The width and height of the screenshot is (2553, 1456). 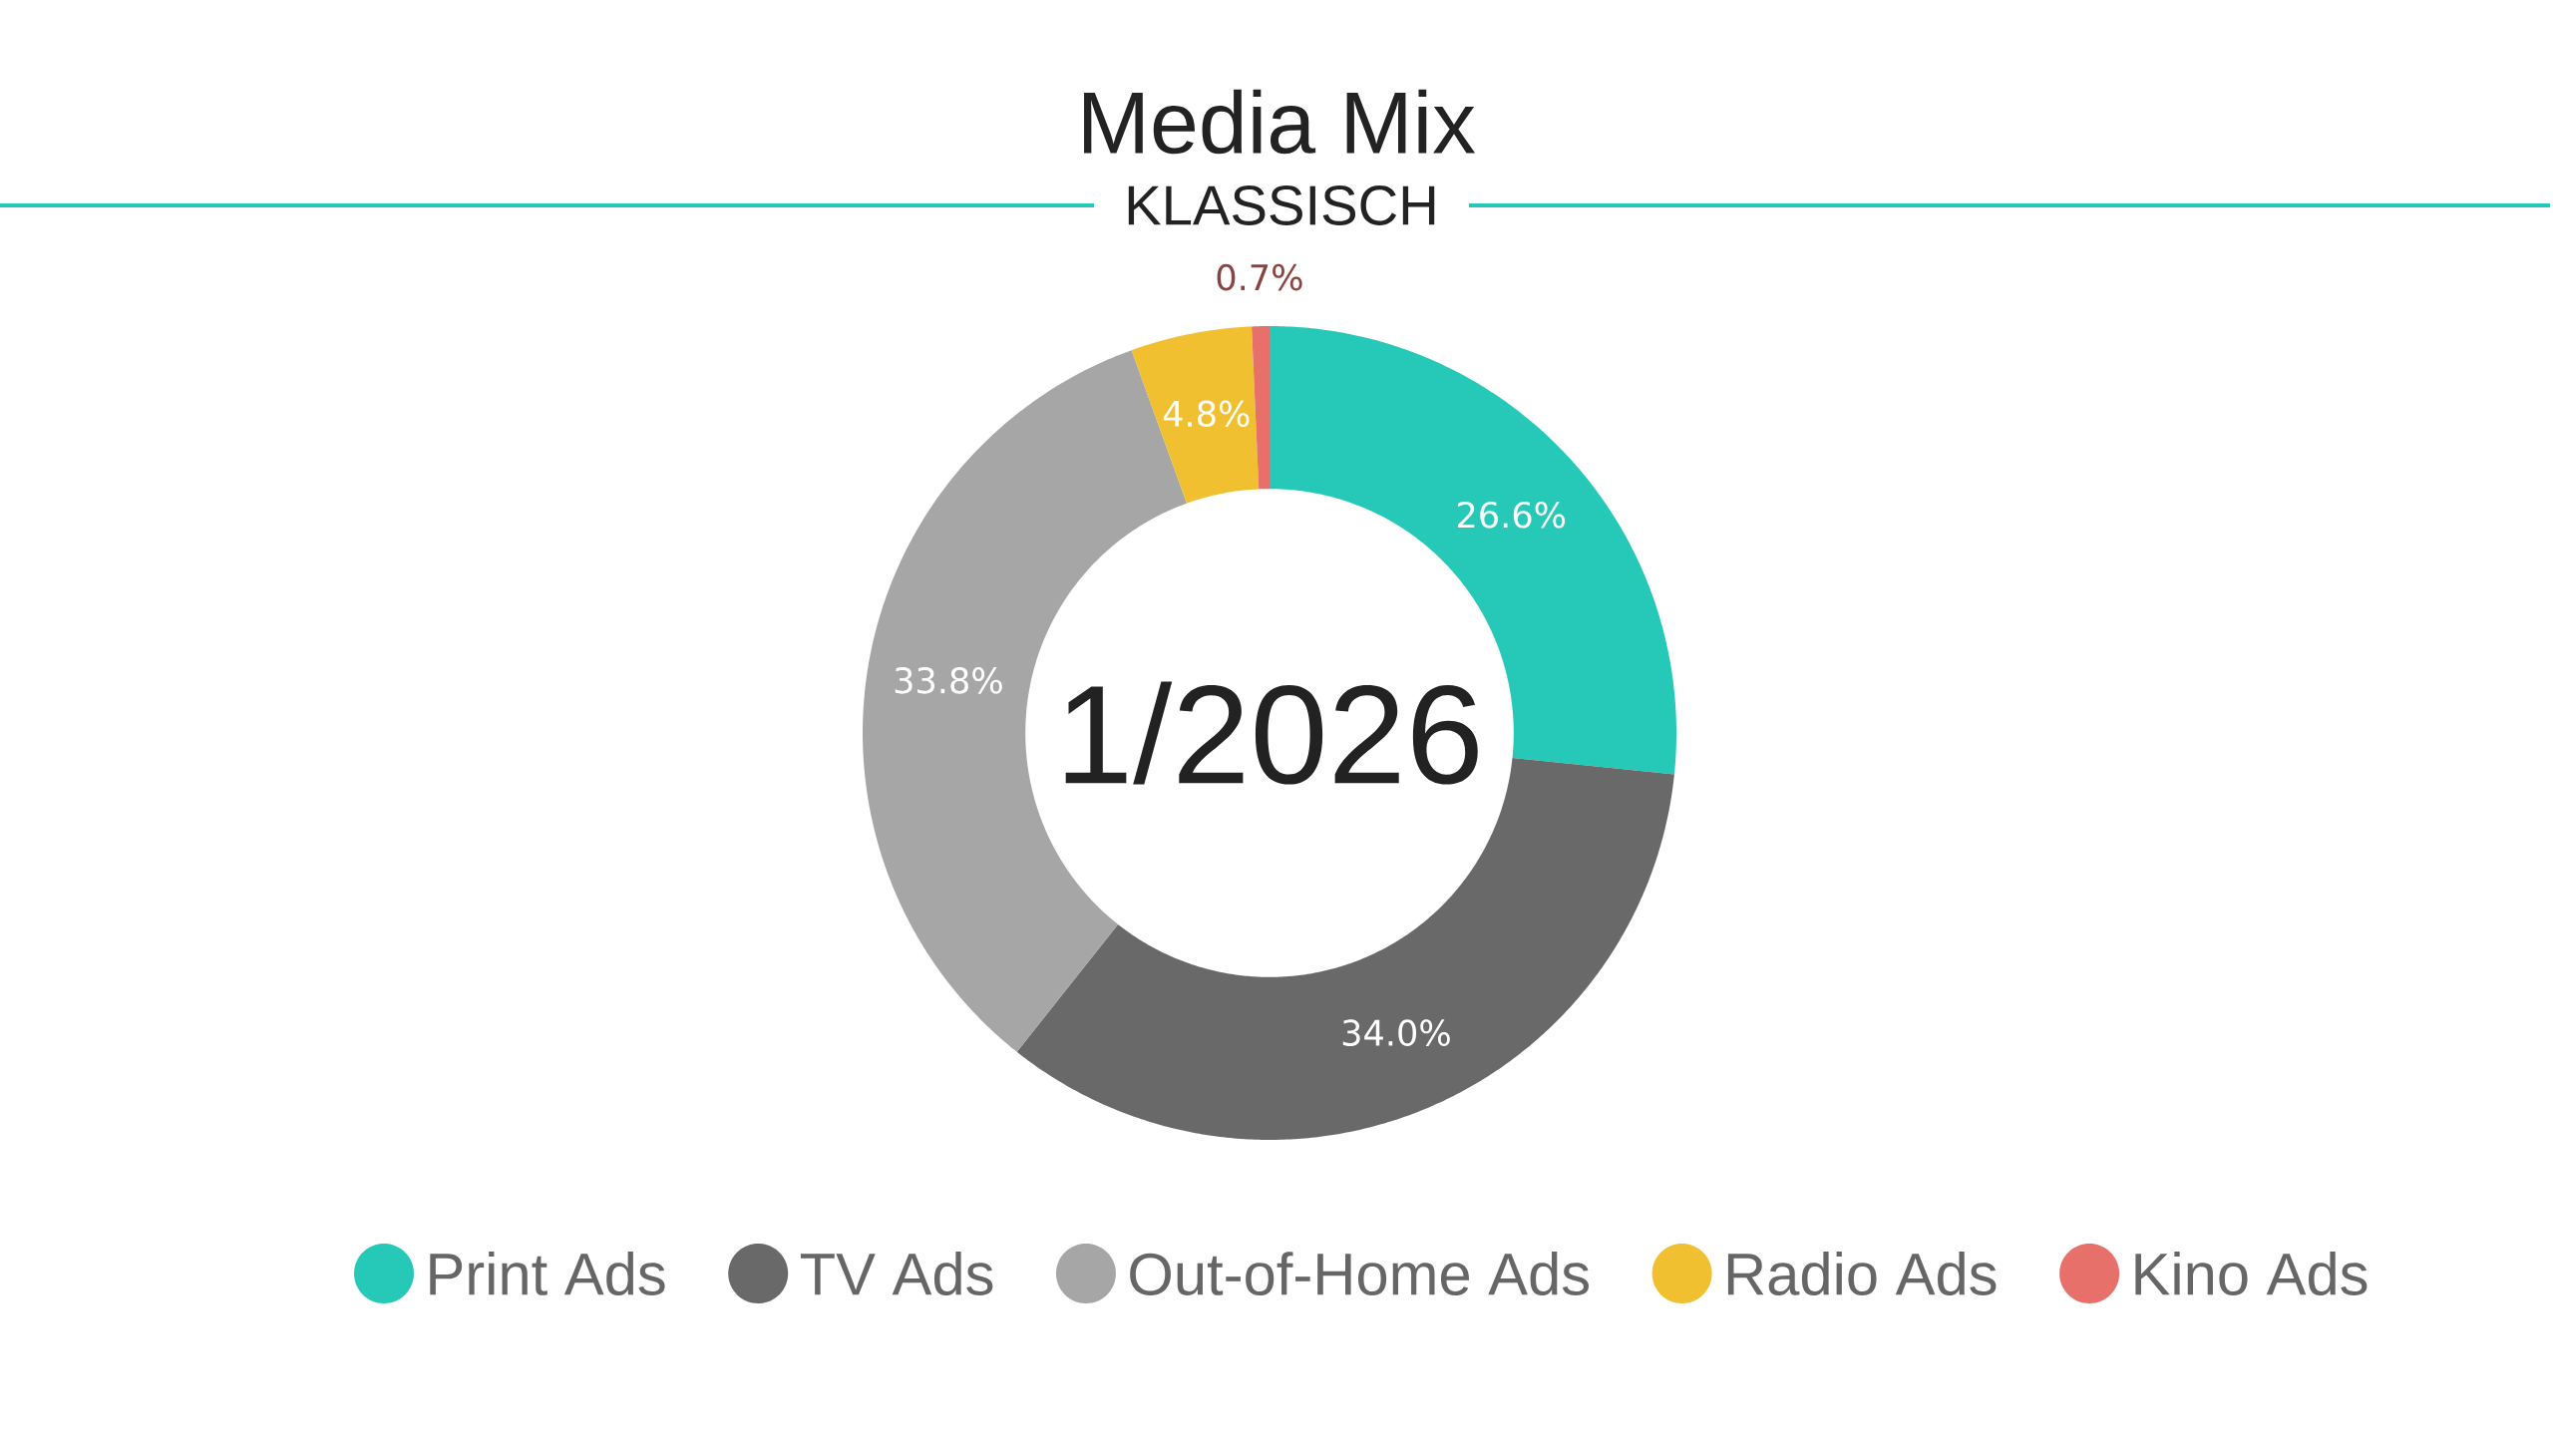 I want to click on legend-label: Out-of-Home Ads, so click(x=1360, y=1273).